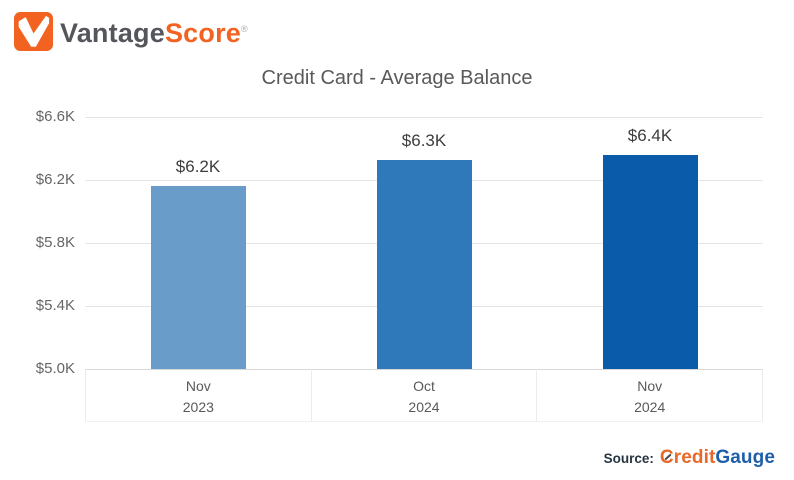  I want to click on gridline-5.0, so click(424, 369).